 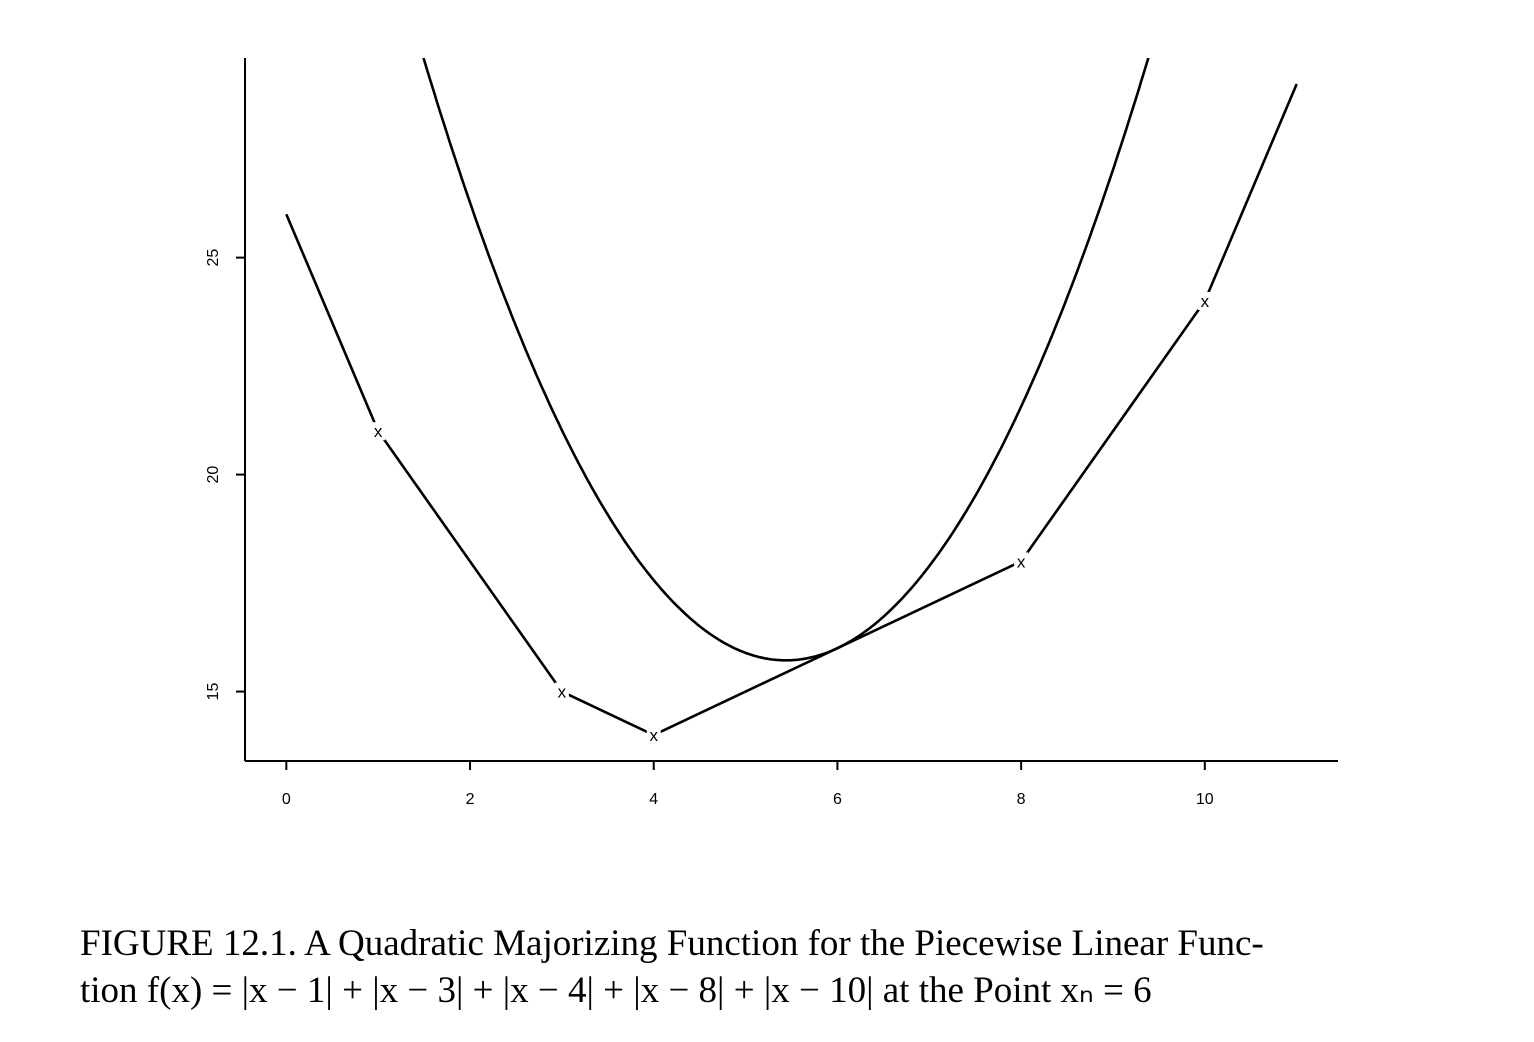 I want to click on x-tick-label: 8, so click(x=1021, y=799).